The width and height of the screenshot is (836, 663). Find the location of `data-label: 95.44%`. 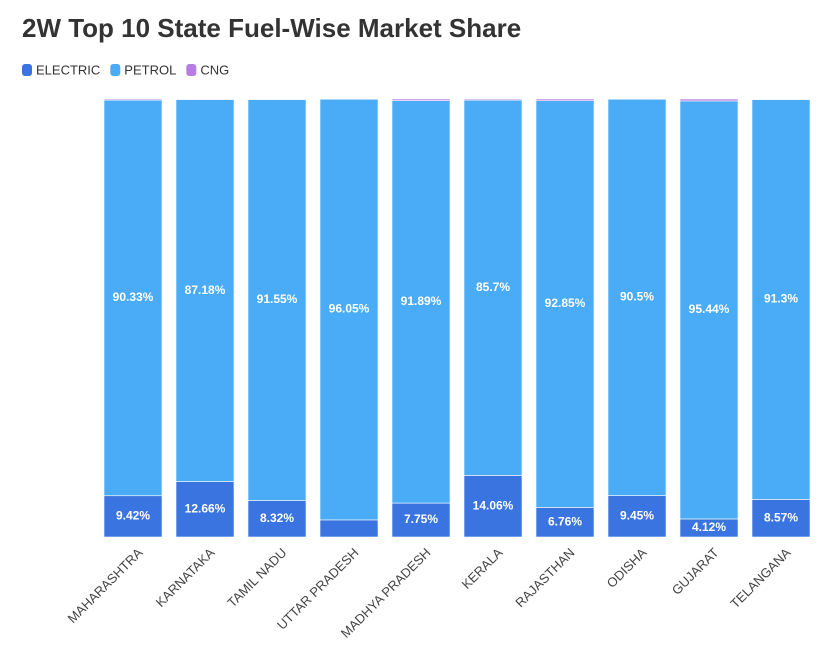

data-label: 95.44% is located at coordinates (709, 309).